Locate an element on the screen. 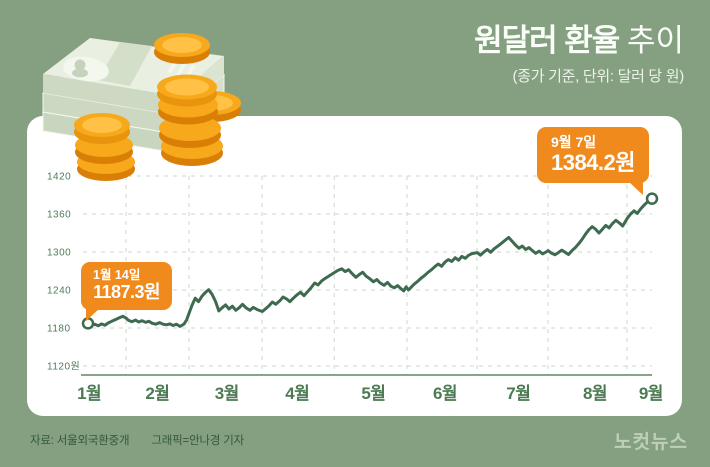 The height and width of the screenshot is (467, 710). end-point-callout: 9월 7일 1384.2원 is located at coordinates (592, 161).